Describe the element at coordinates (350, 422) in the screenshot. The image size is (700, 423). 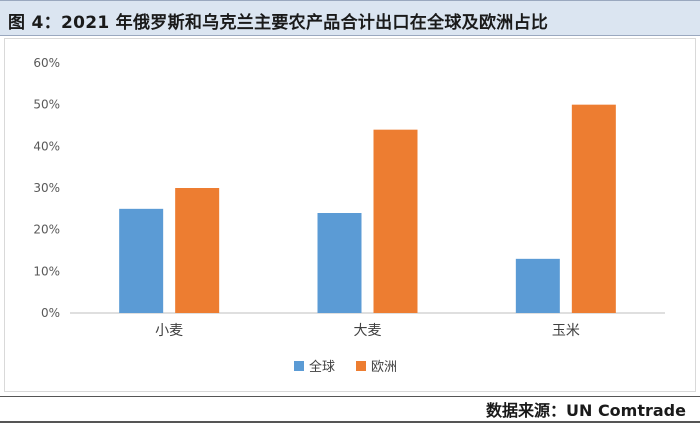
I see `bottom-divider` at that location.